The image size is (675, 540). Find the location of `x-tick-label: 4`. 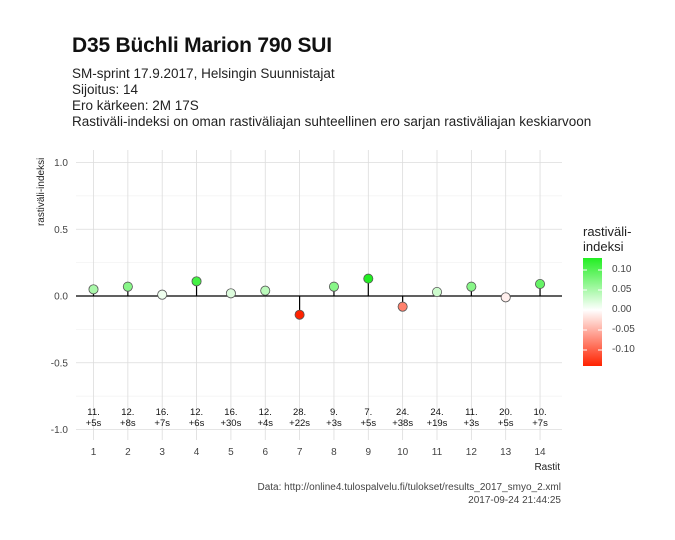

x-tick-label: 4 is located at coordinates (197, 452).